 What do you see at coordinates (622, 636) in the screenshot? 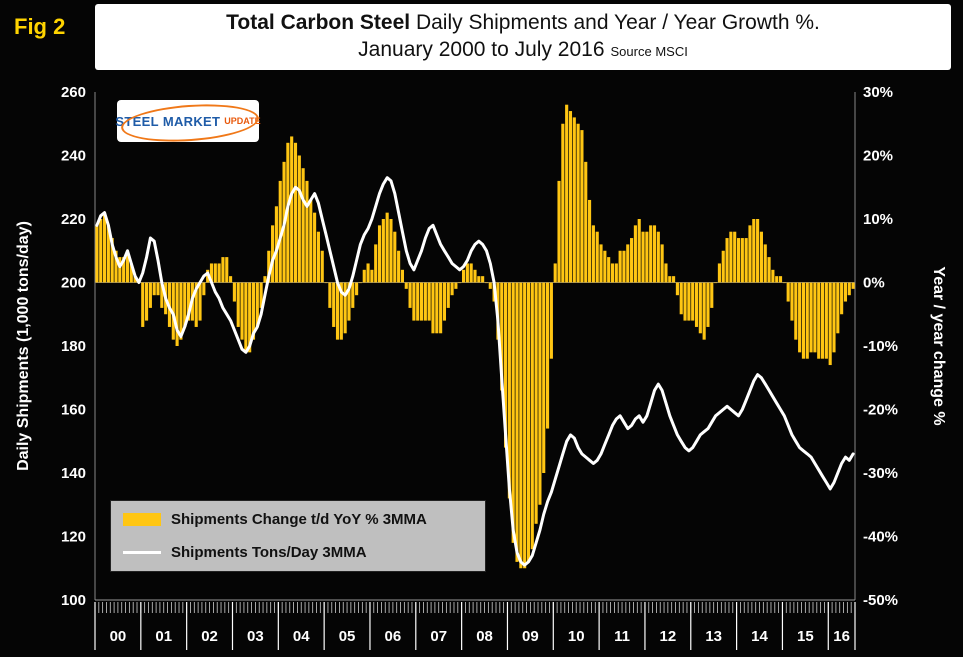
I see `year-label: 11` at bounding box center [622, 636].